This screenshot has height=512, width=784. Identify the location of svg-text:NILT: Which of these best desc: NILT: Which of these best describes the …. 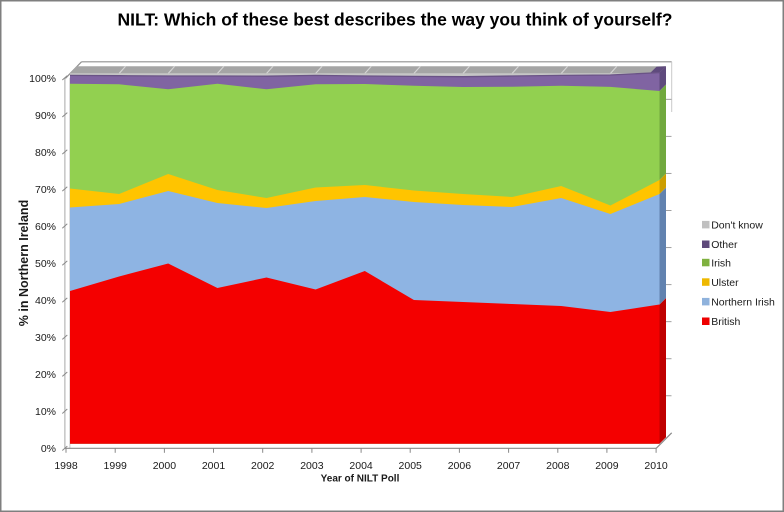
(395, 20).